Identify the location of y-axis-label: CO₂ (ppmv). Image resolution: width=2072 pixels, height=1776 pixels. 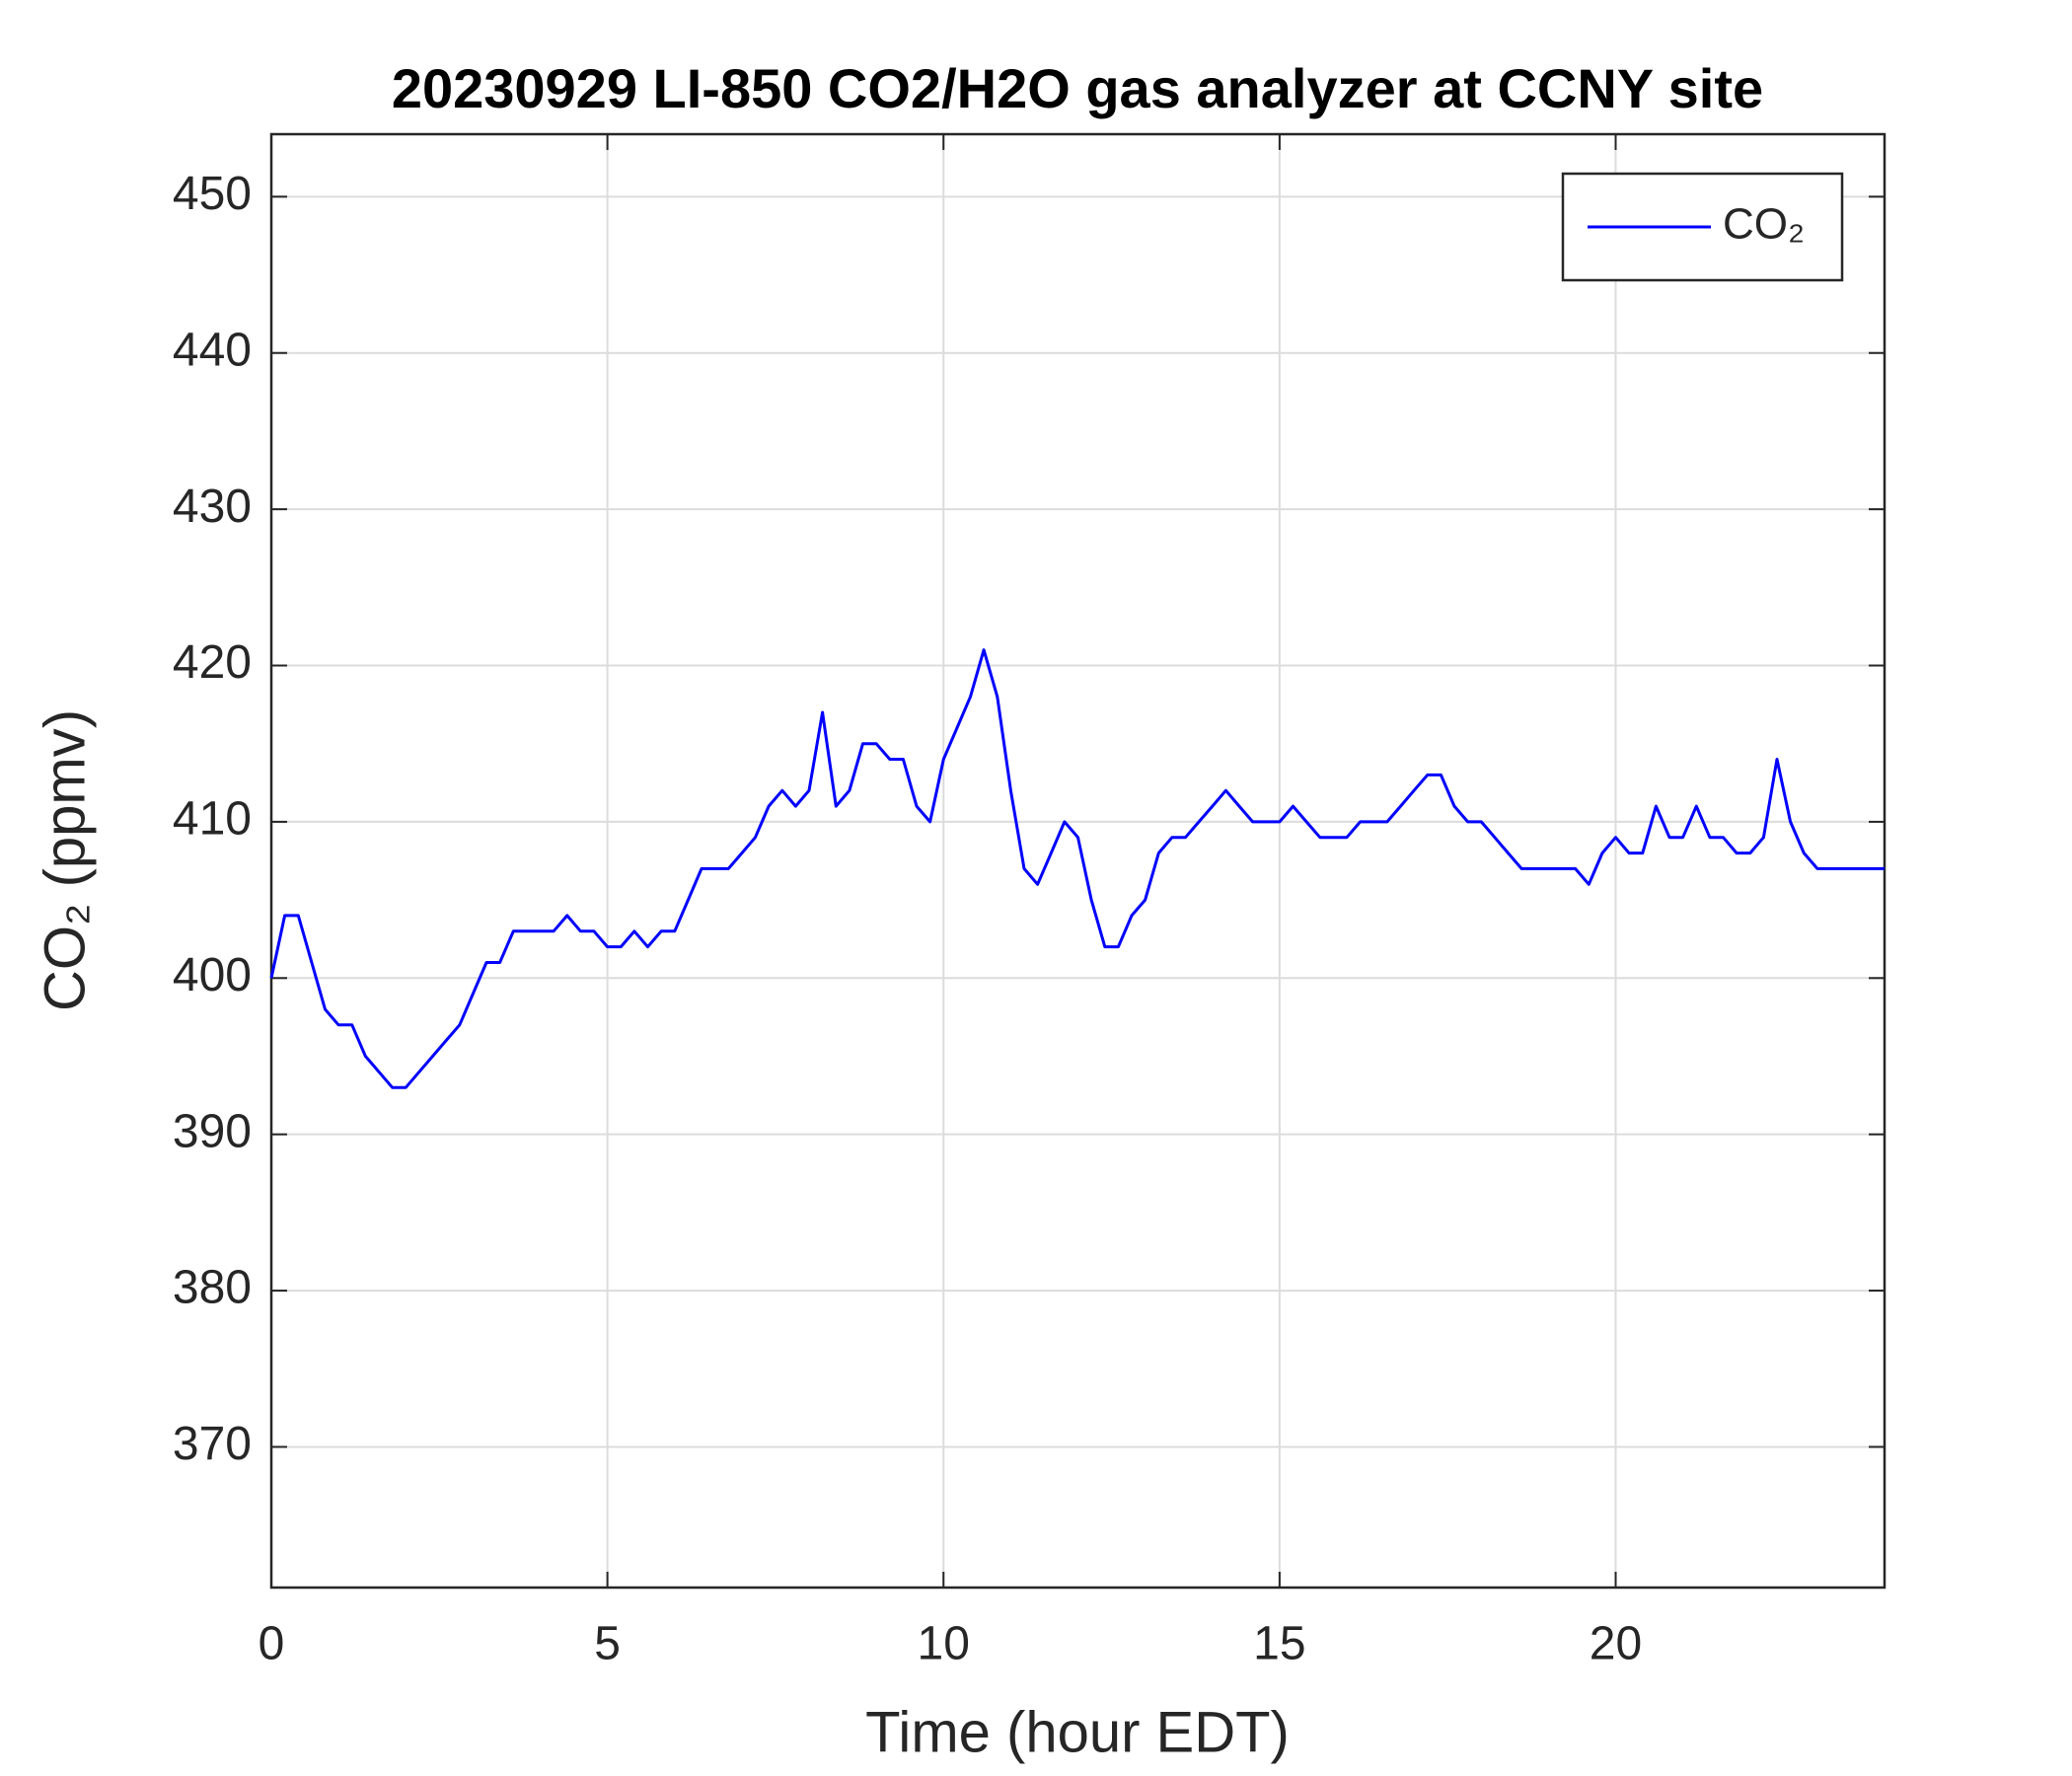
(65, 860).